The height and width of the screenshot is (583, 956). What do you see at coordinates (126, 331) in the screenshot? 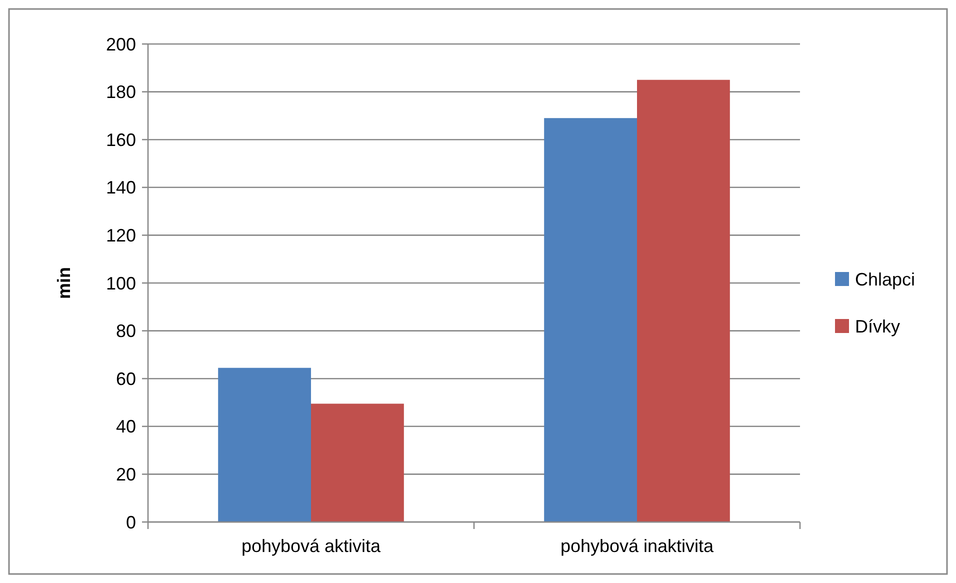
I see `y-tick-label: 80` at bounding box center [126, 331].